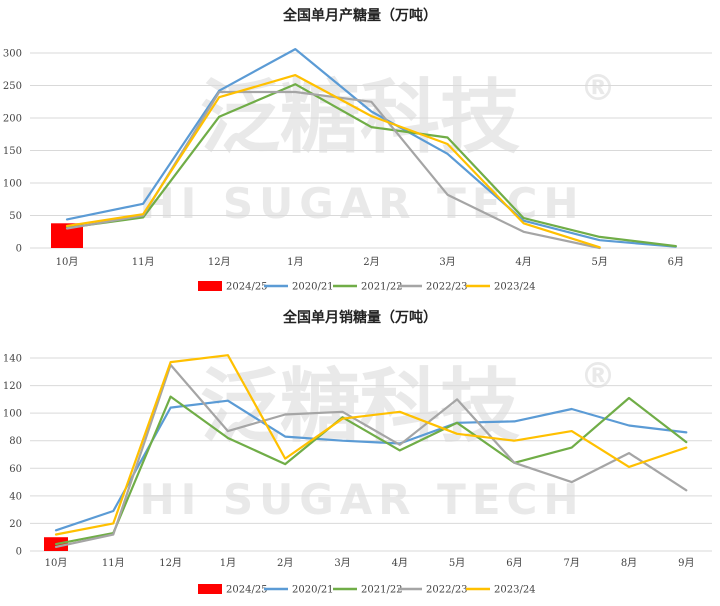  I want to click on sales-chart-title: 全国单月销糖量（万吨）, so click(359, 317).